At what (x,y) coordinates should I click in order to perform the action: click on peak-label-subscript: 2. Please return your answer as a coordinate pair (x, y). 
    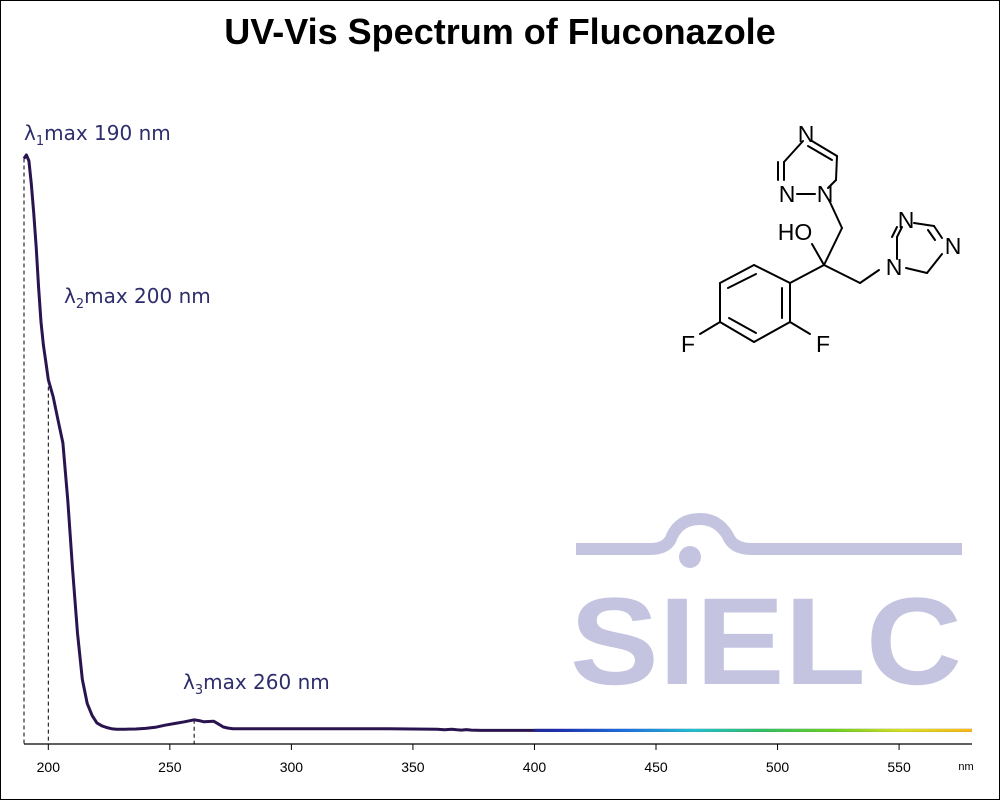
    Looking at the image, I should click on (80, 304).